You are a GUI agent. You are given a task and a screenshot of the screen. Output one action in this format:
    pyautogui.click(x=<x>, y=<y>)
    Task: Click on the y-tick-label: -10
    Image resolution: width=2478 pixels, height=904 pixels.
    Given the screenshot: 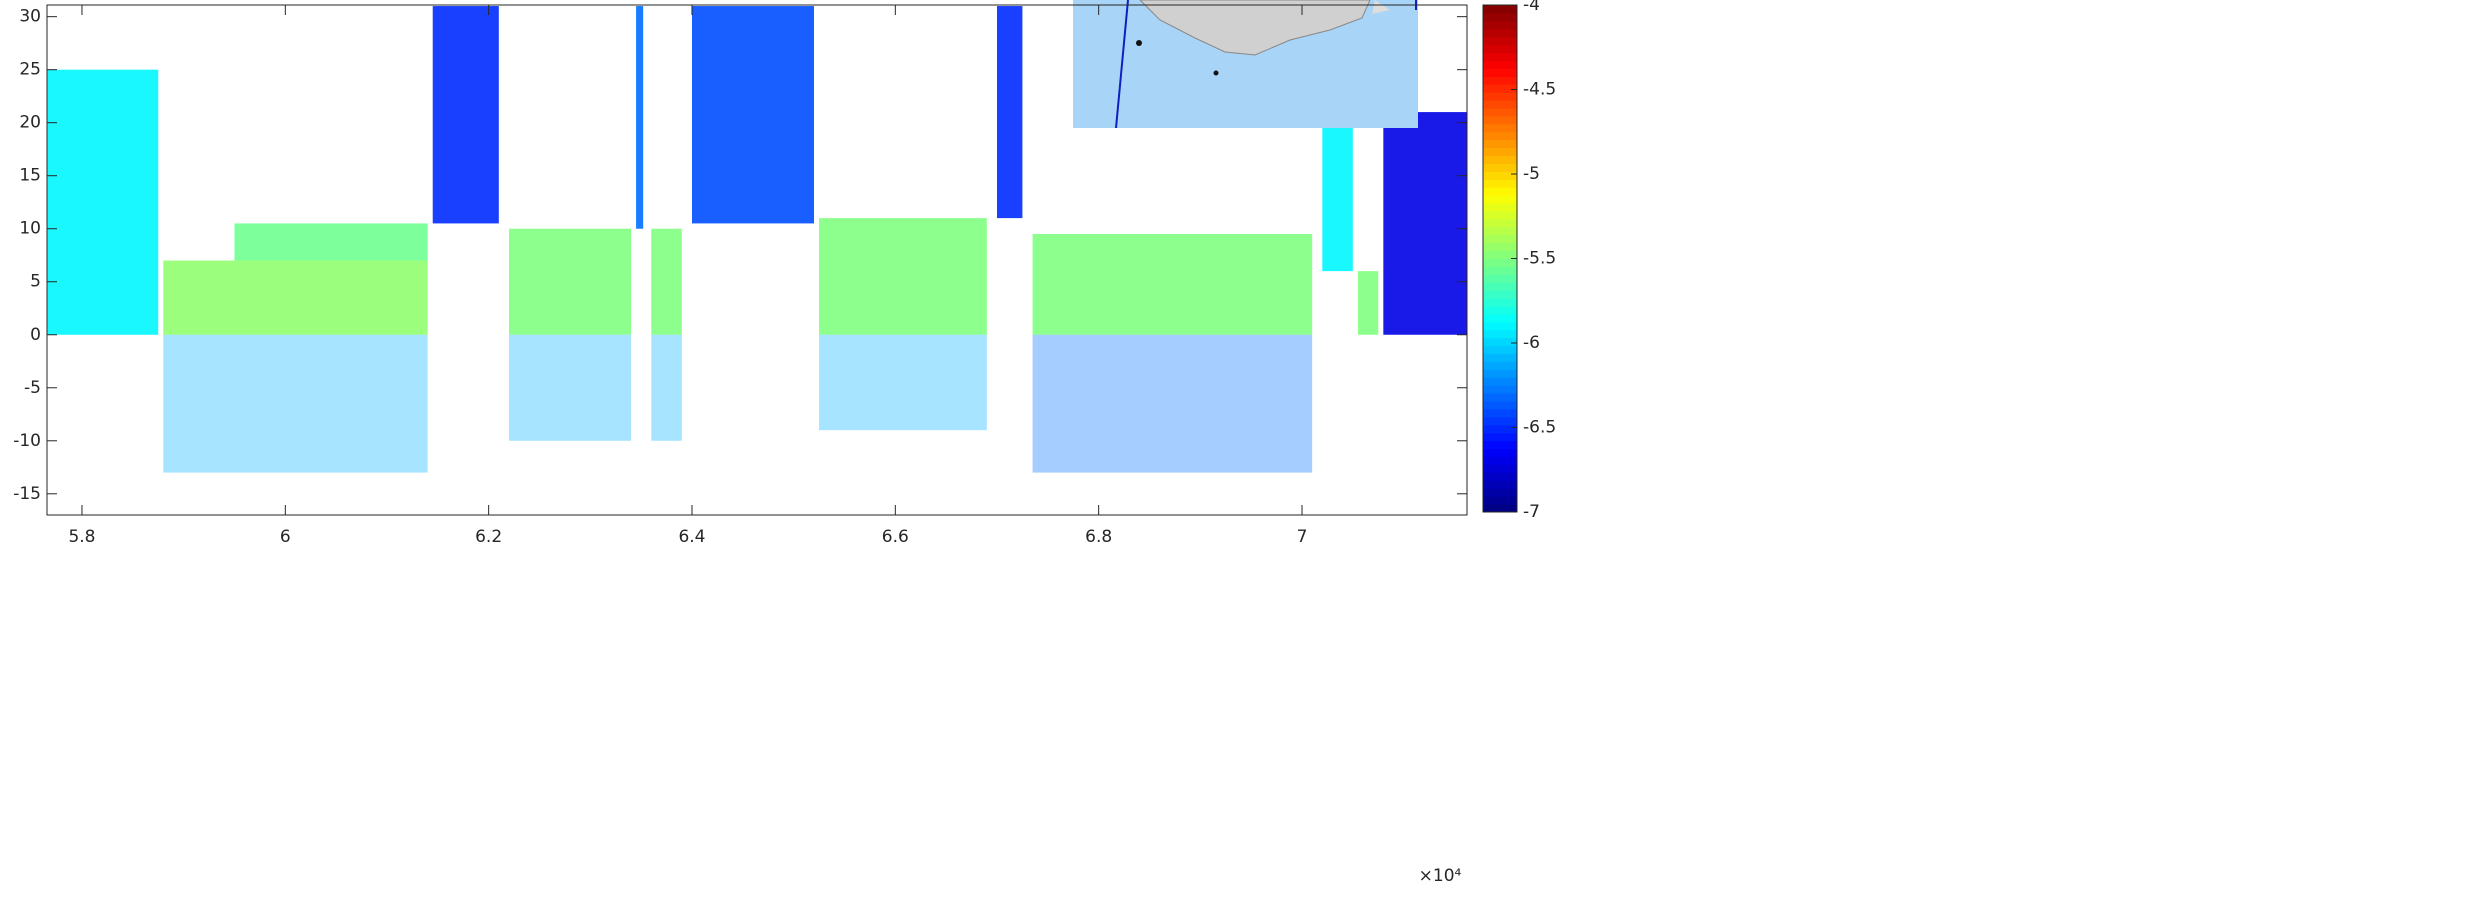 What is the action you would take?
    pyautogui.click(x=27, y=441)
    